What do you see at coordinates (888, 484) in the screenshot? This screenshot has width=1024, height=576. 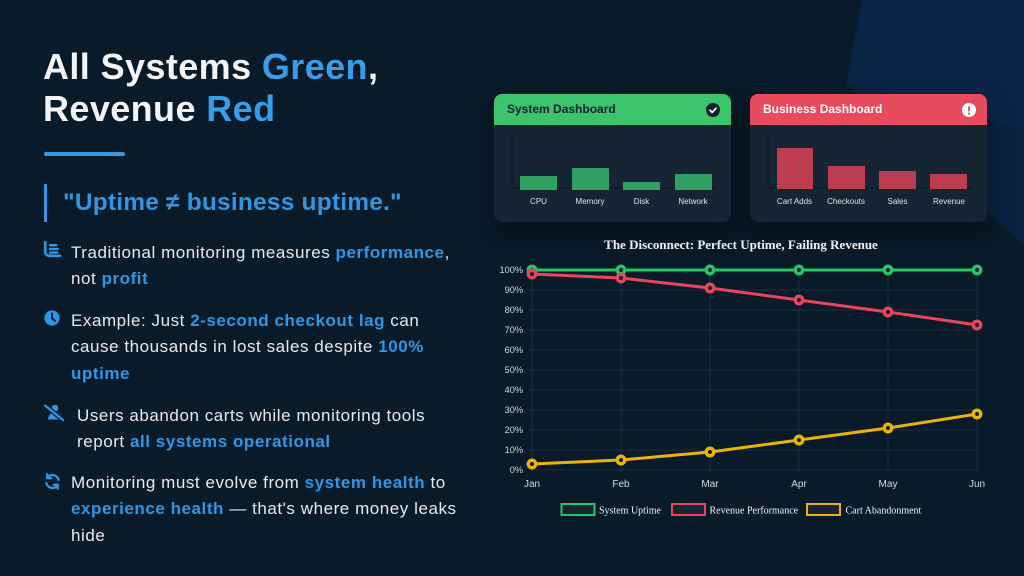 I see `svg-text: May` at bounding box center [888, 484].